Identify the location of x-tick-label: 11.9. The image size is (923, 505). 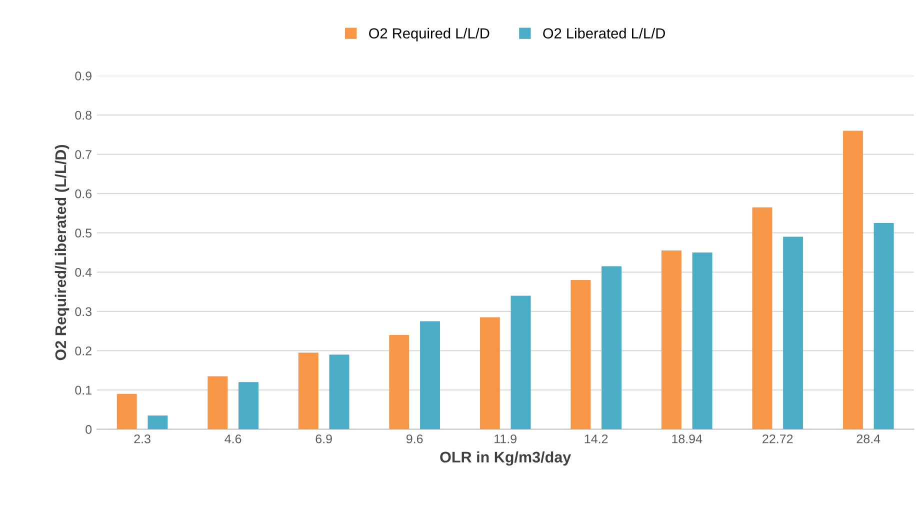
(505, 439).